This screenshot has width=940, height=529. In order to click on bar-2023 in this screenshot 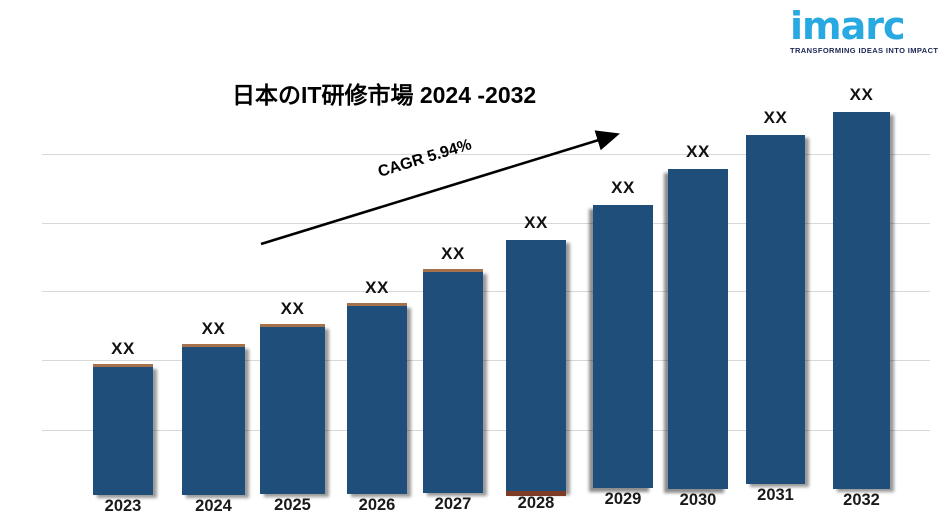, I will do `click(123, 429)`.